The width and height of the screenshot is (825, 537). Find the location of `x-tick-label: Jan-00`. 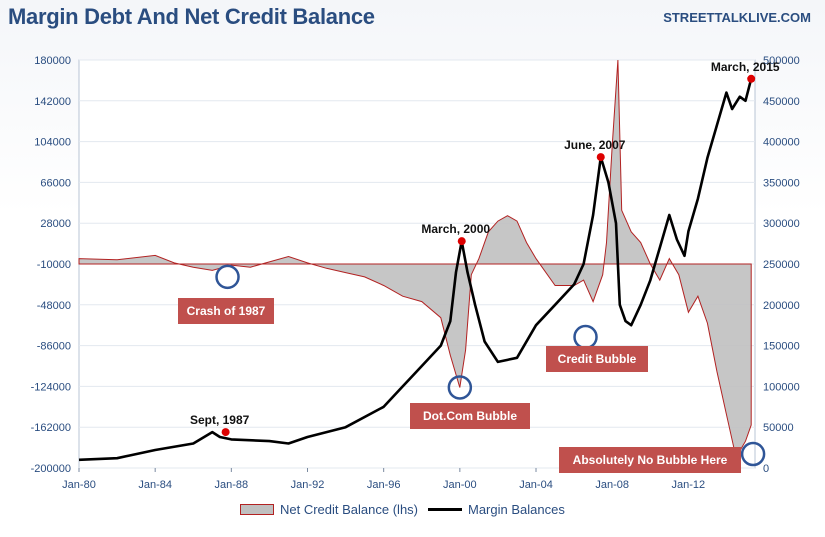

x-tick-label: Jan-00 is located at coordinates (460, 485).